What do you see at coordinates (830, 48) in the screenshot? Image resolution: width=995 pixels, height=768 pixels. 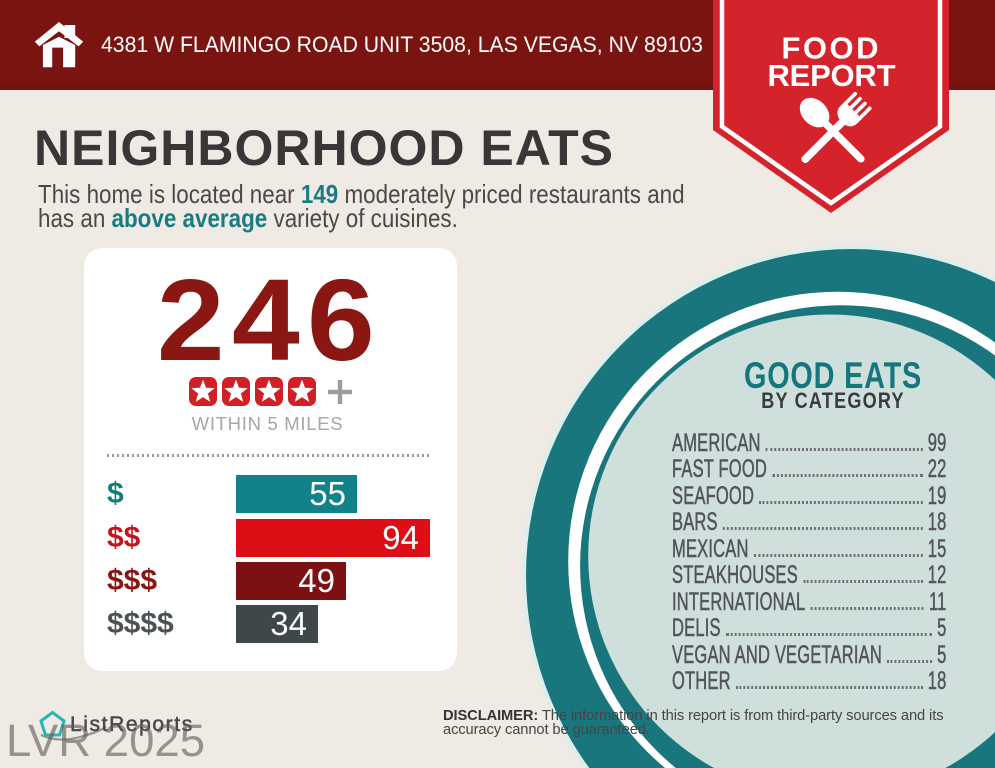 I see `svg-text: FOOD` at bounding box center [830, 48].